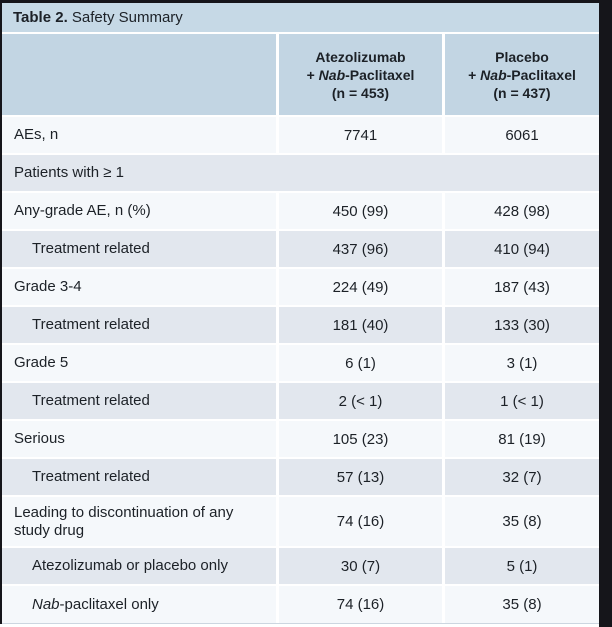  I want to click on text-segment: Grade 5, so click(41, 362).